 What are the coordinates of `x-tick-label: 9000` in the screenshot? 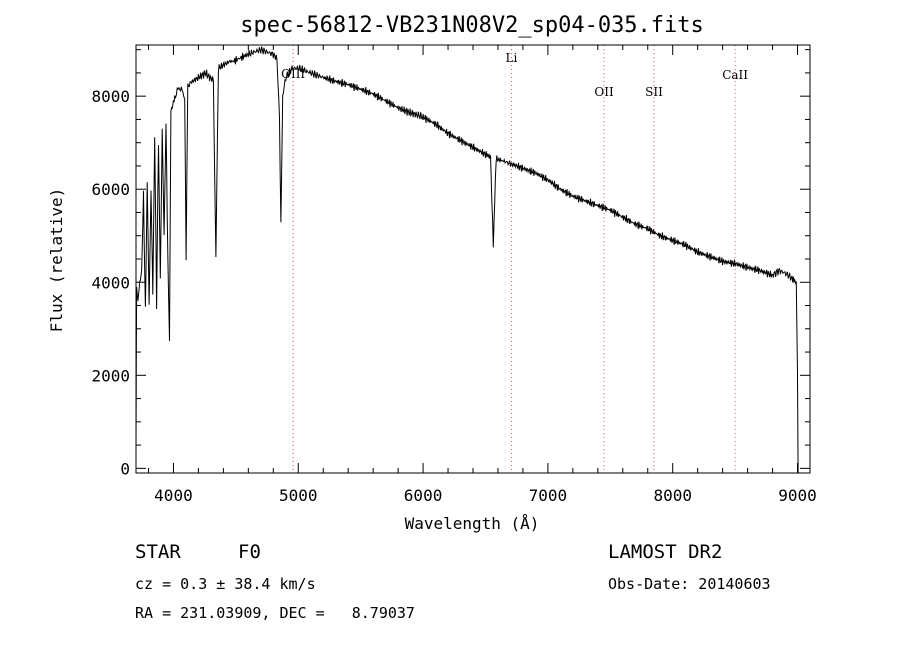 It's located at (797, 495).